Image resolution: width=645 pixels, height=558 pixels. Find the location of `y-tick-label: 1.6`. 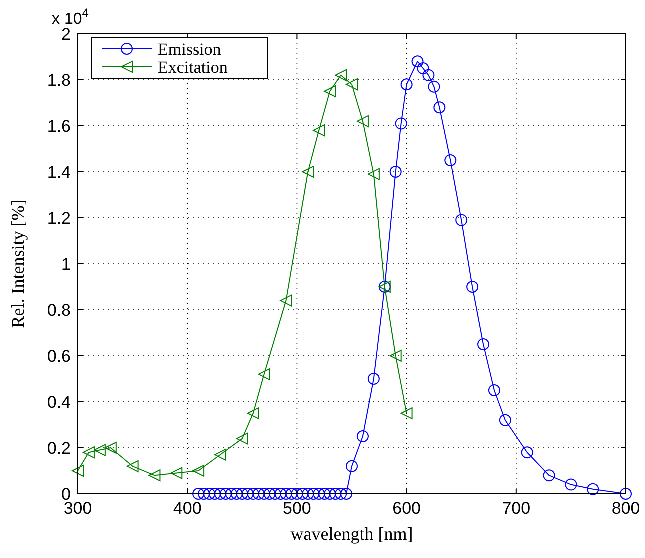

y-tick-label: 1.6 is located at coordinates (59, 126).